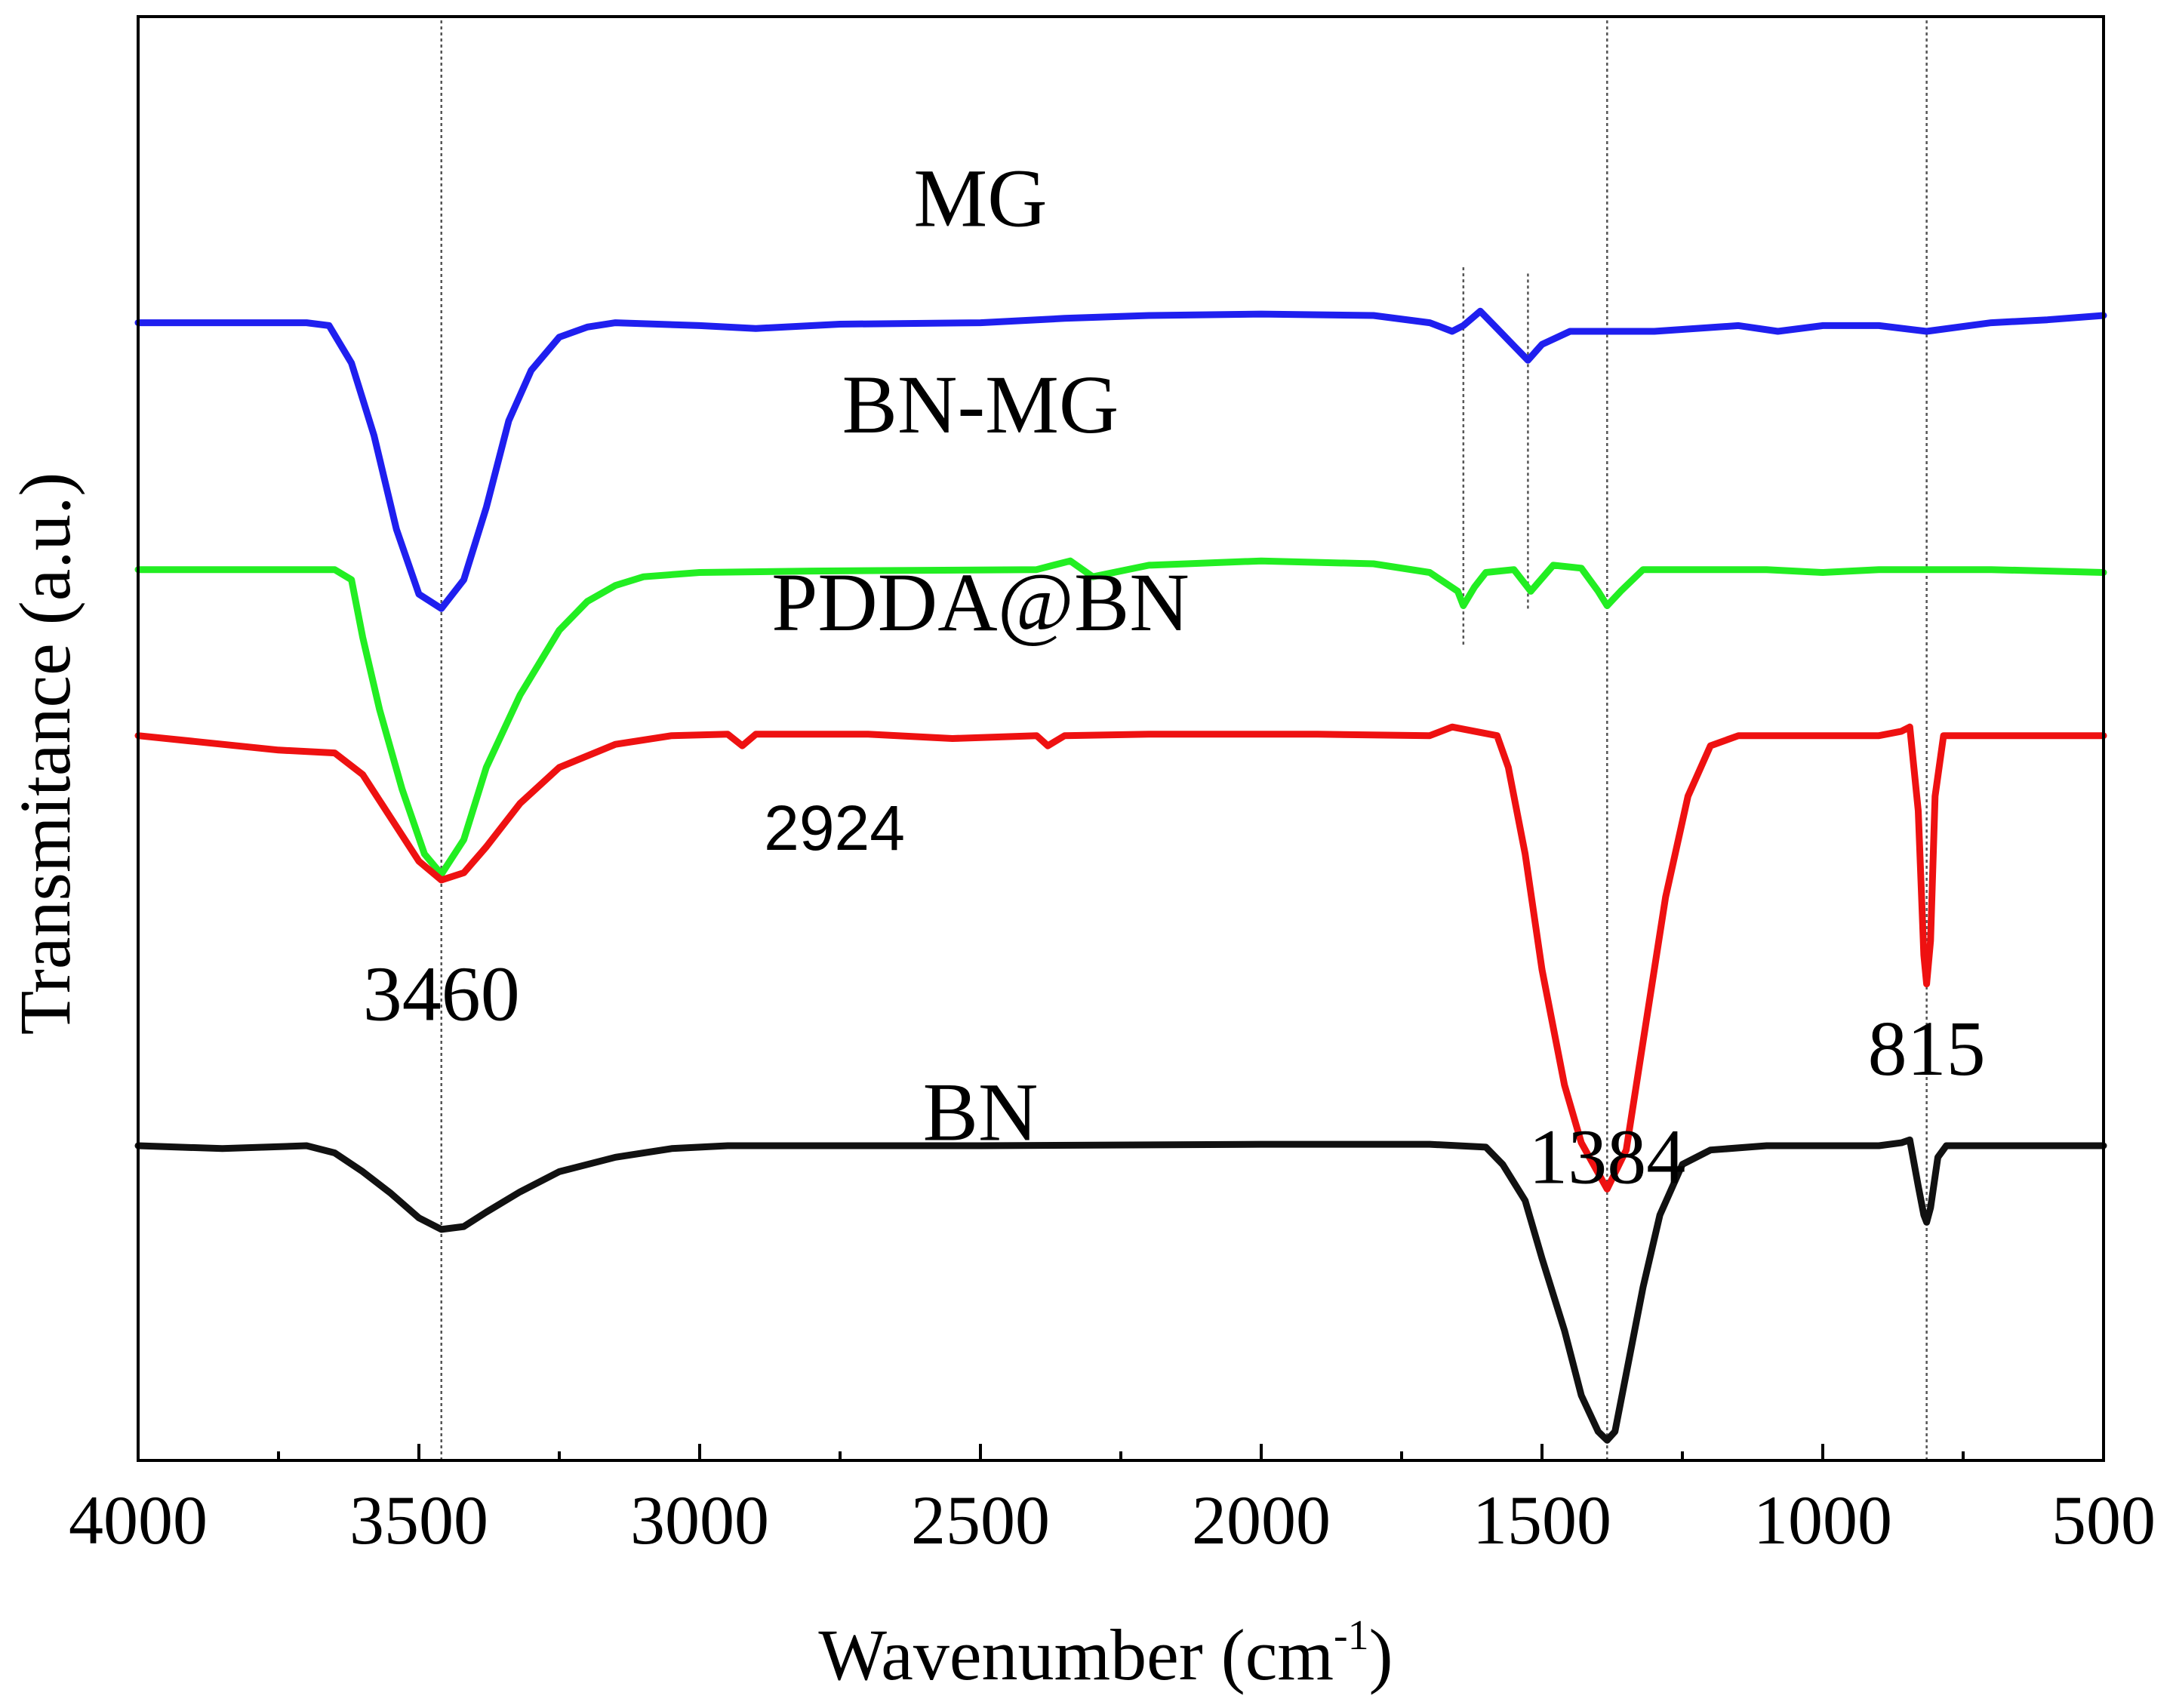 This screenshot has width=2176, height=1708. What do you see at coordinates (418, 1520) in the screenshot?
I see `x-tick-label: 3500` at bounding box center [418, 1520].